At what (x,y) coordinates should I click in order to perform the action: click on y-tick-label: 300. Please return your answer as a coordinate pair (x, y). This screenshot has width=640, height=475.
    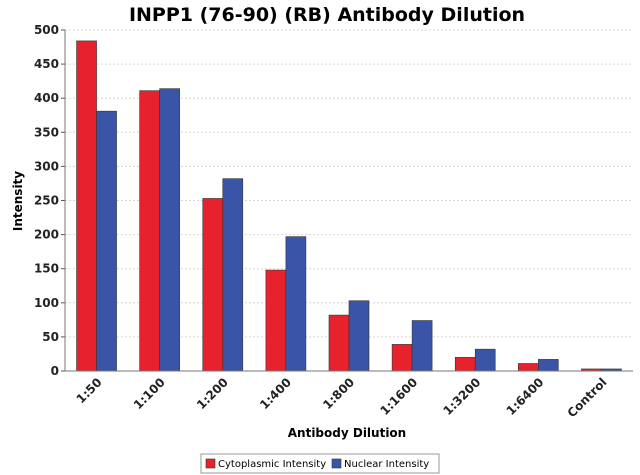
    Looking at the image, I should click on (46, 166).